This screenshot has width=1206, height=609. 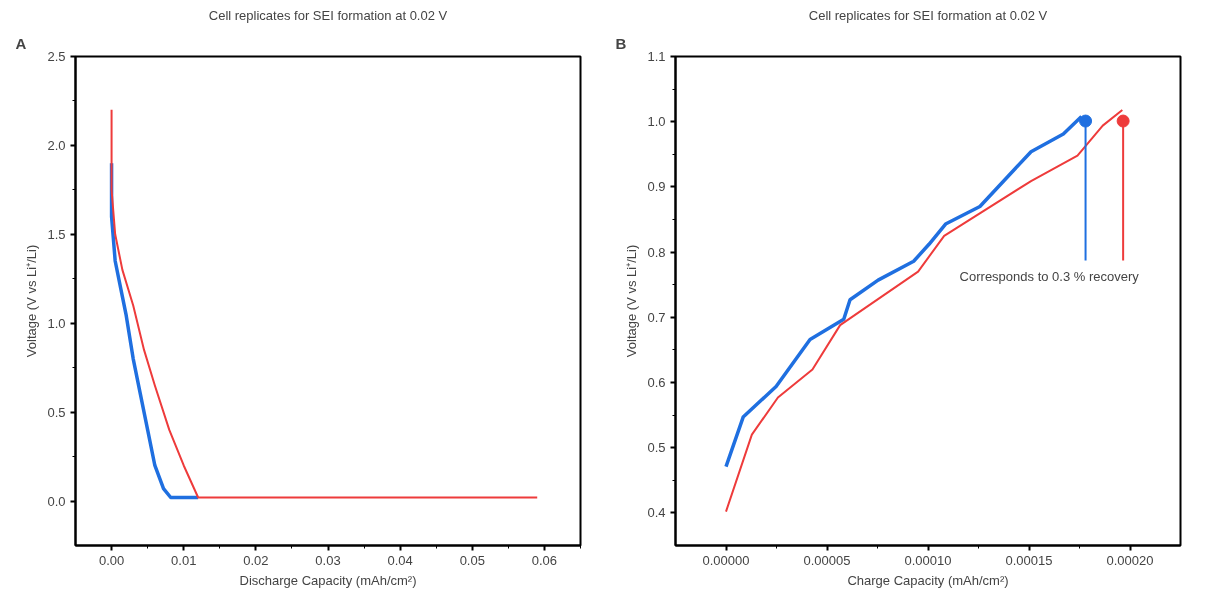 I want to click on y-tick-label: 0.9, so click(x=656, y=187).